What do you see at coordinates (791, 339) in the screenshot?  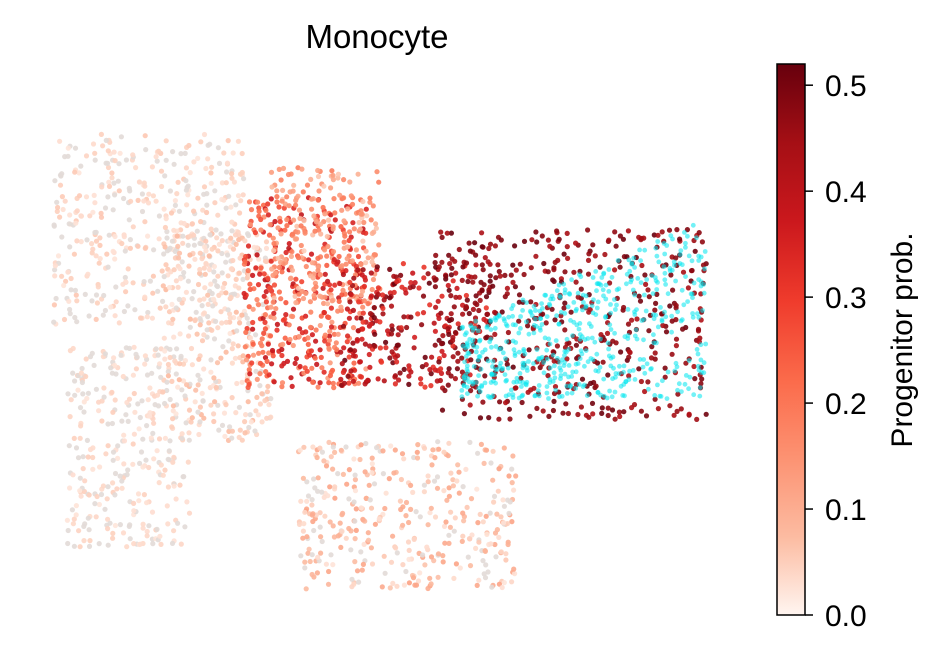 I see `colorbar-gradient` at bounding box center [791, 339].